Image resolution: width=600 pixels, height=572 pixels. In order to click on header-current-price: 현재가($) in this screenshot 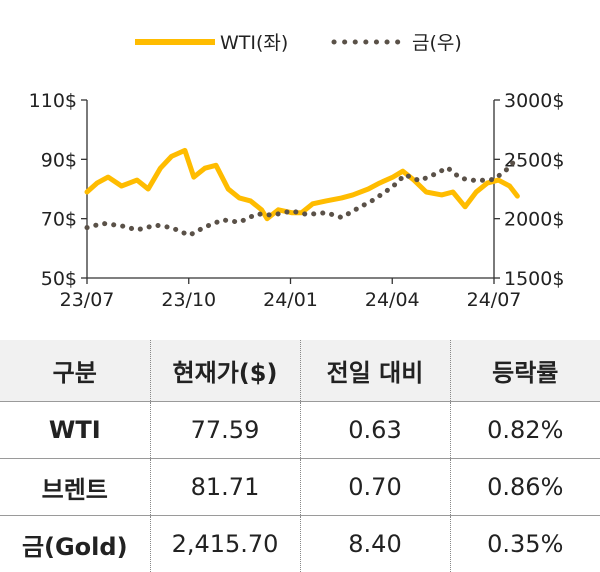, I will do `click(225, 371)`.